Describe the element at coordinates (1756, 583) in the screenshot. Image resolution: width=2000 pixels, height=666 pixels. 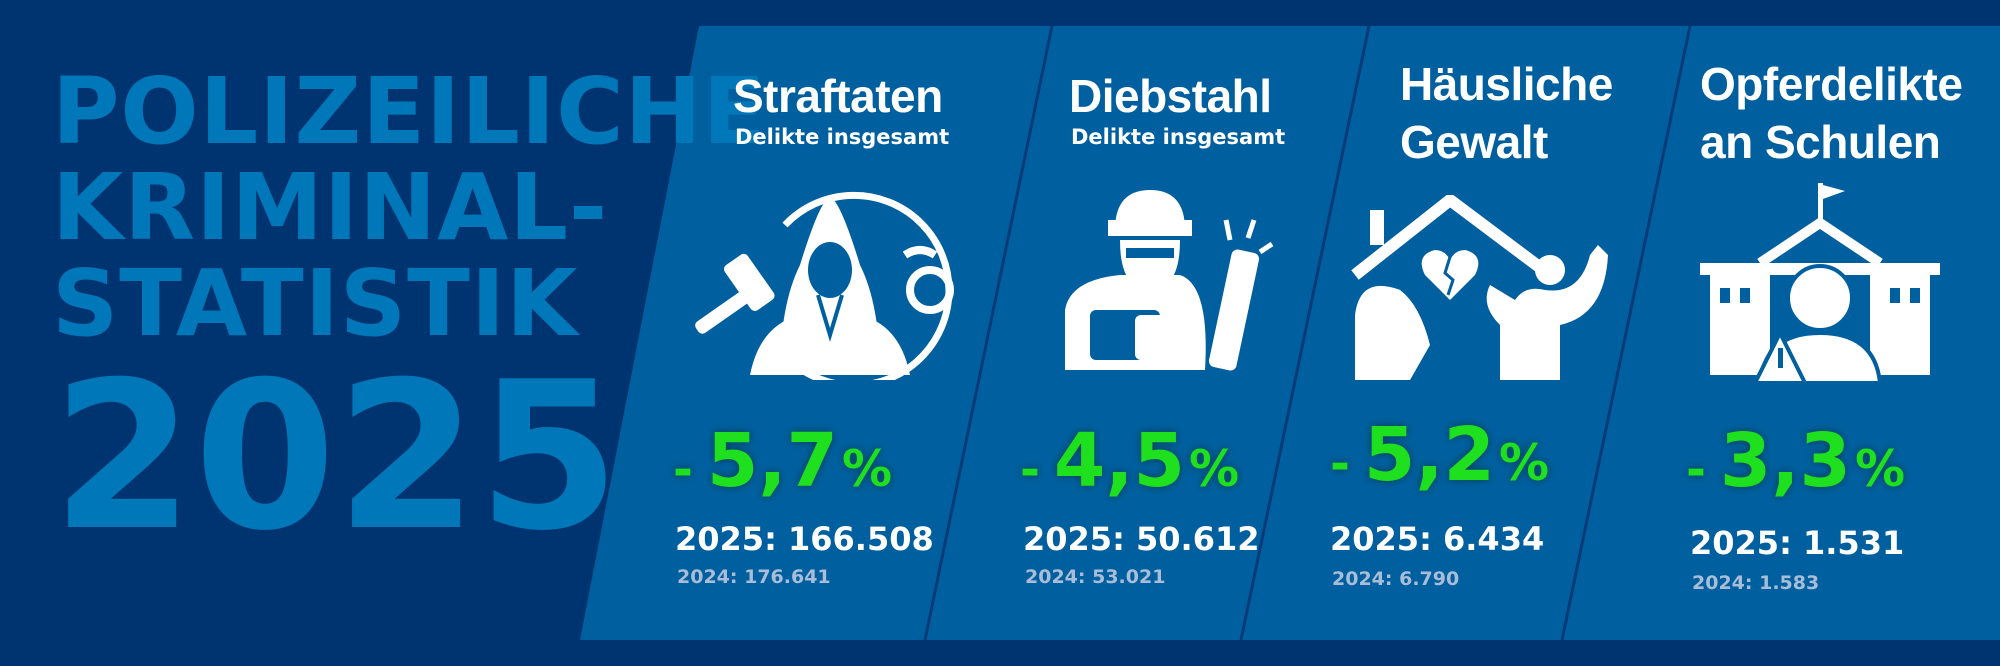
I see `previous-value: 2024: 1.583` at that location.